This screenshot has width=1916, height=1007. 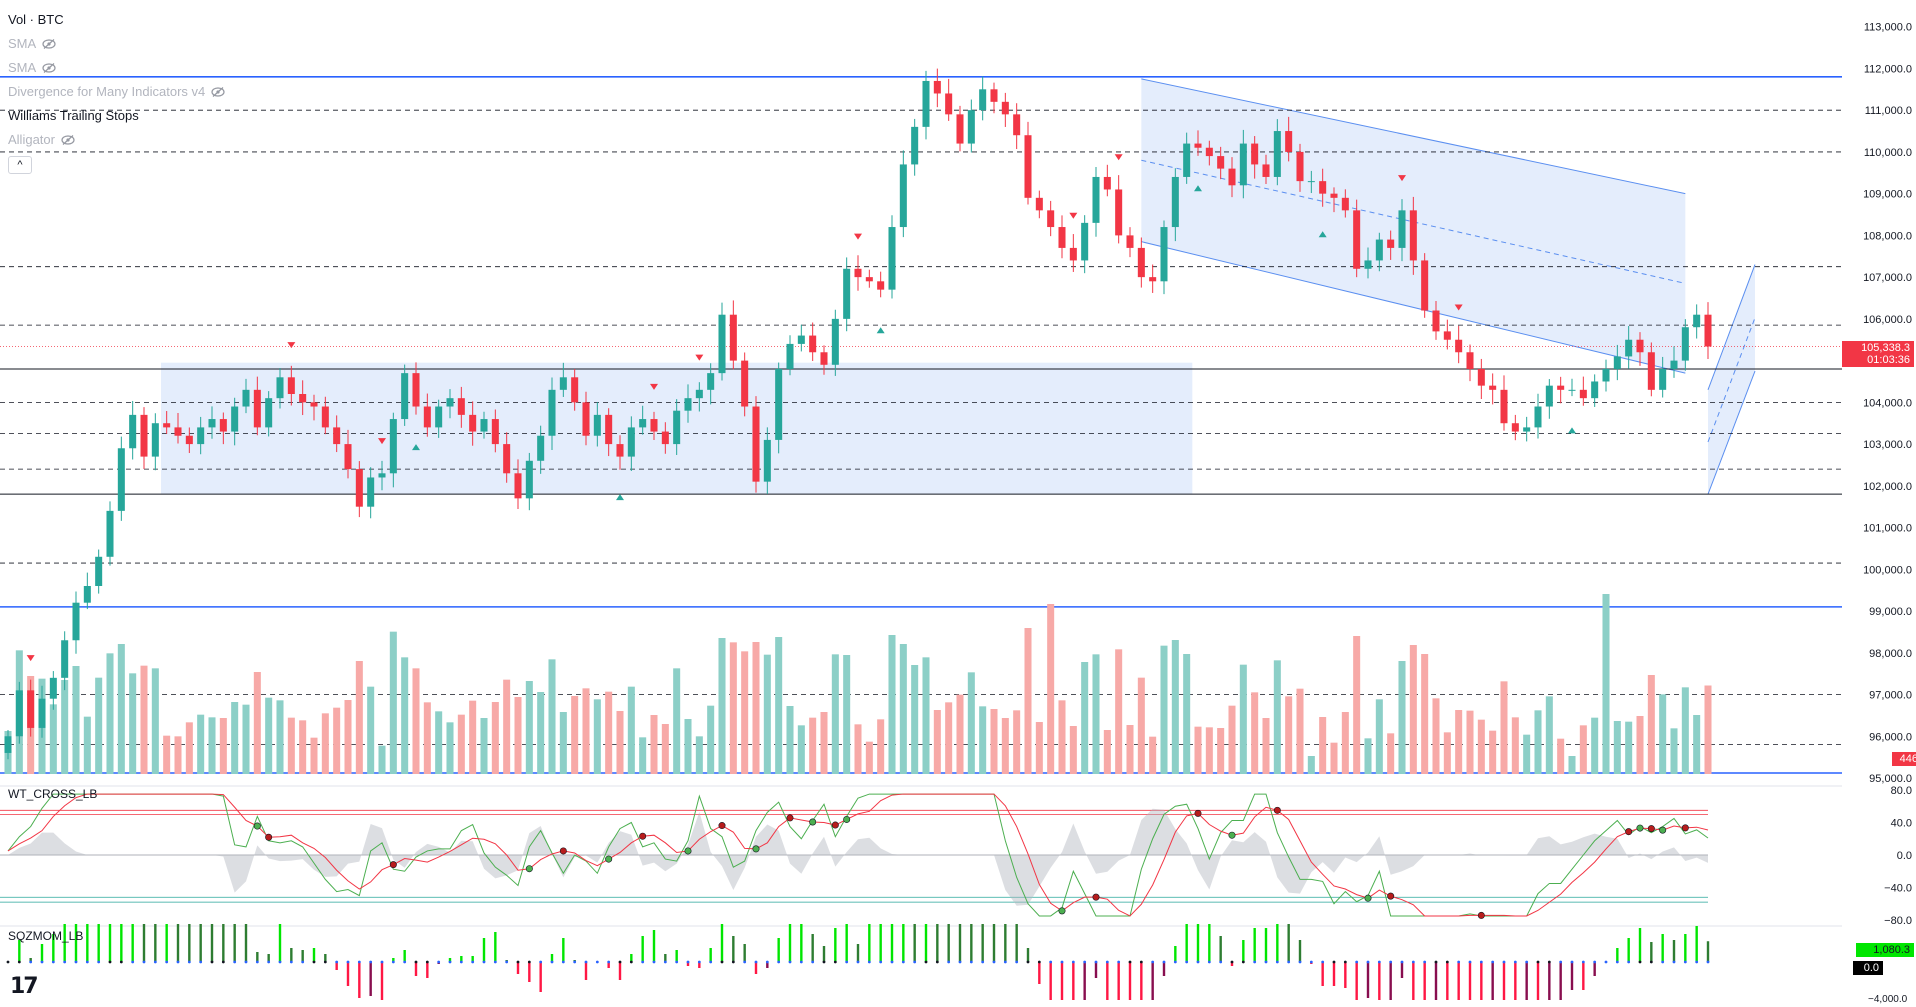 I want to click on tradingview-logo: 17, so click(x=24, y=986).